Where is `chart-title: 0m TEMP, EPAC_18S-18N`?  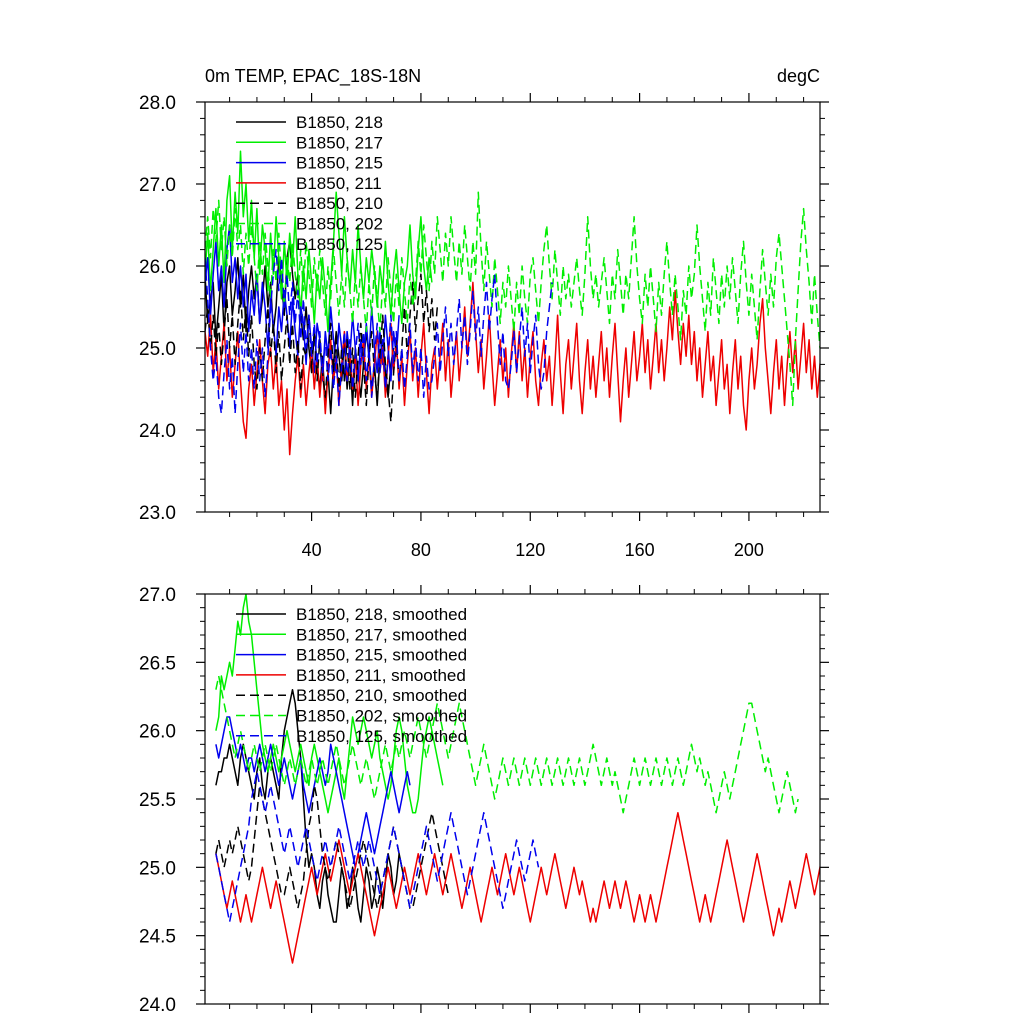
chart-title: 0m TEMP, EPAC_18S-18N is located at coordinates (313, 76).